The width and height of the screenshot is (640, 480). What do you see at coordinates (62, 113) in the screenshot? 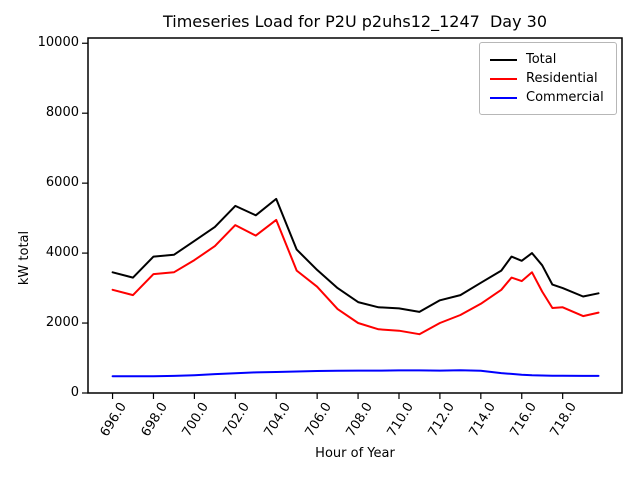
I see `y-tick-label: 8000` at bounding box center [62, 113].